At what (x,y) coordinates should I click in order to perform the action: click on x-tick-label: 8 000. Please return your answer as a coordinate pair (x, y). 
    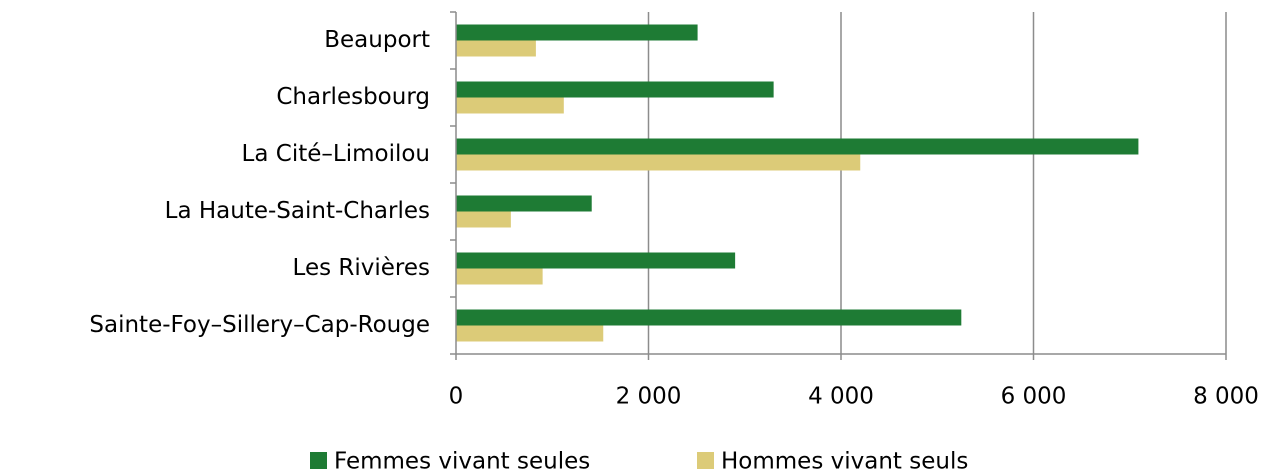
    Looking at the image, I should click on (1226, 397).